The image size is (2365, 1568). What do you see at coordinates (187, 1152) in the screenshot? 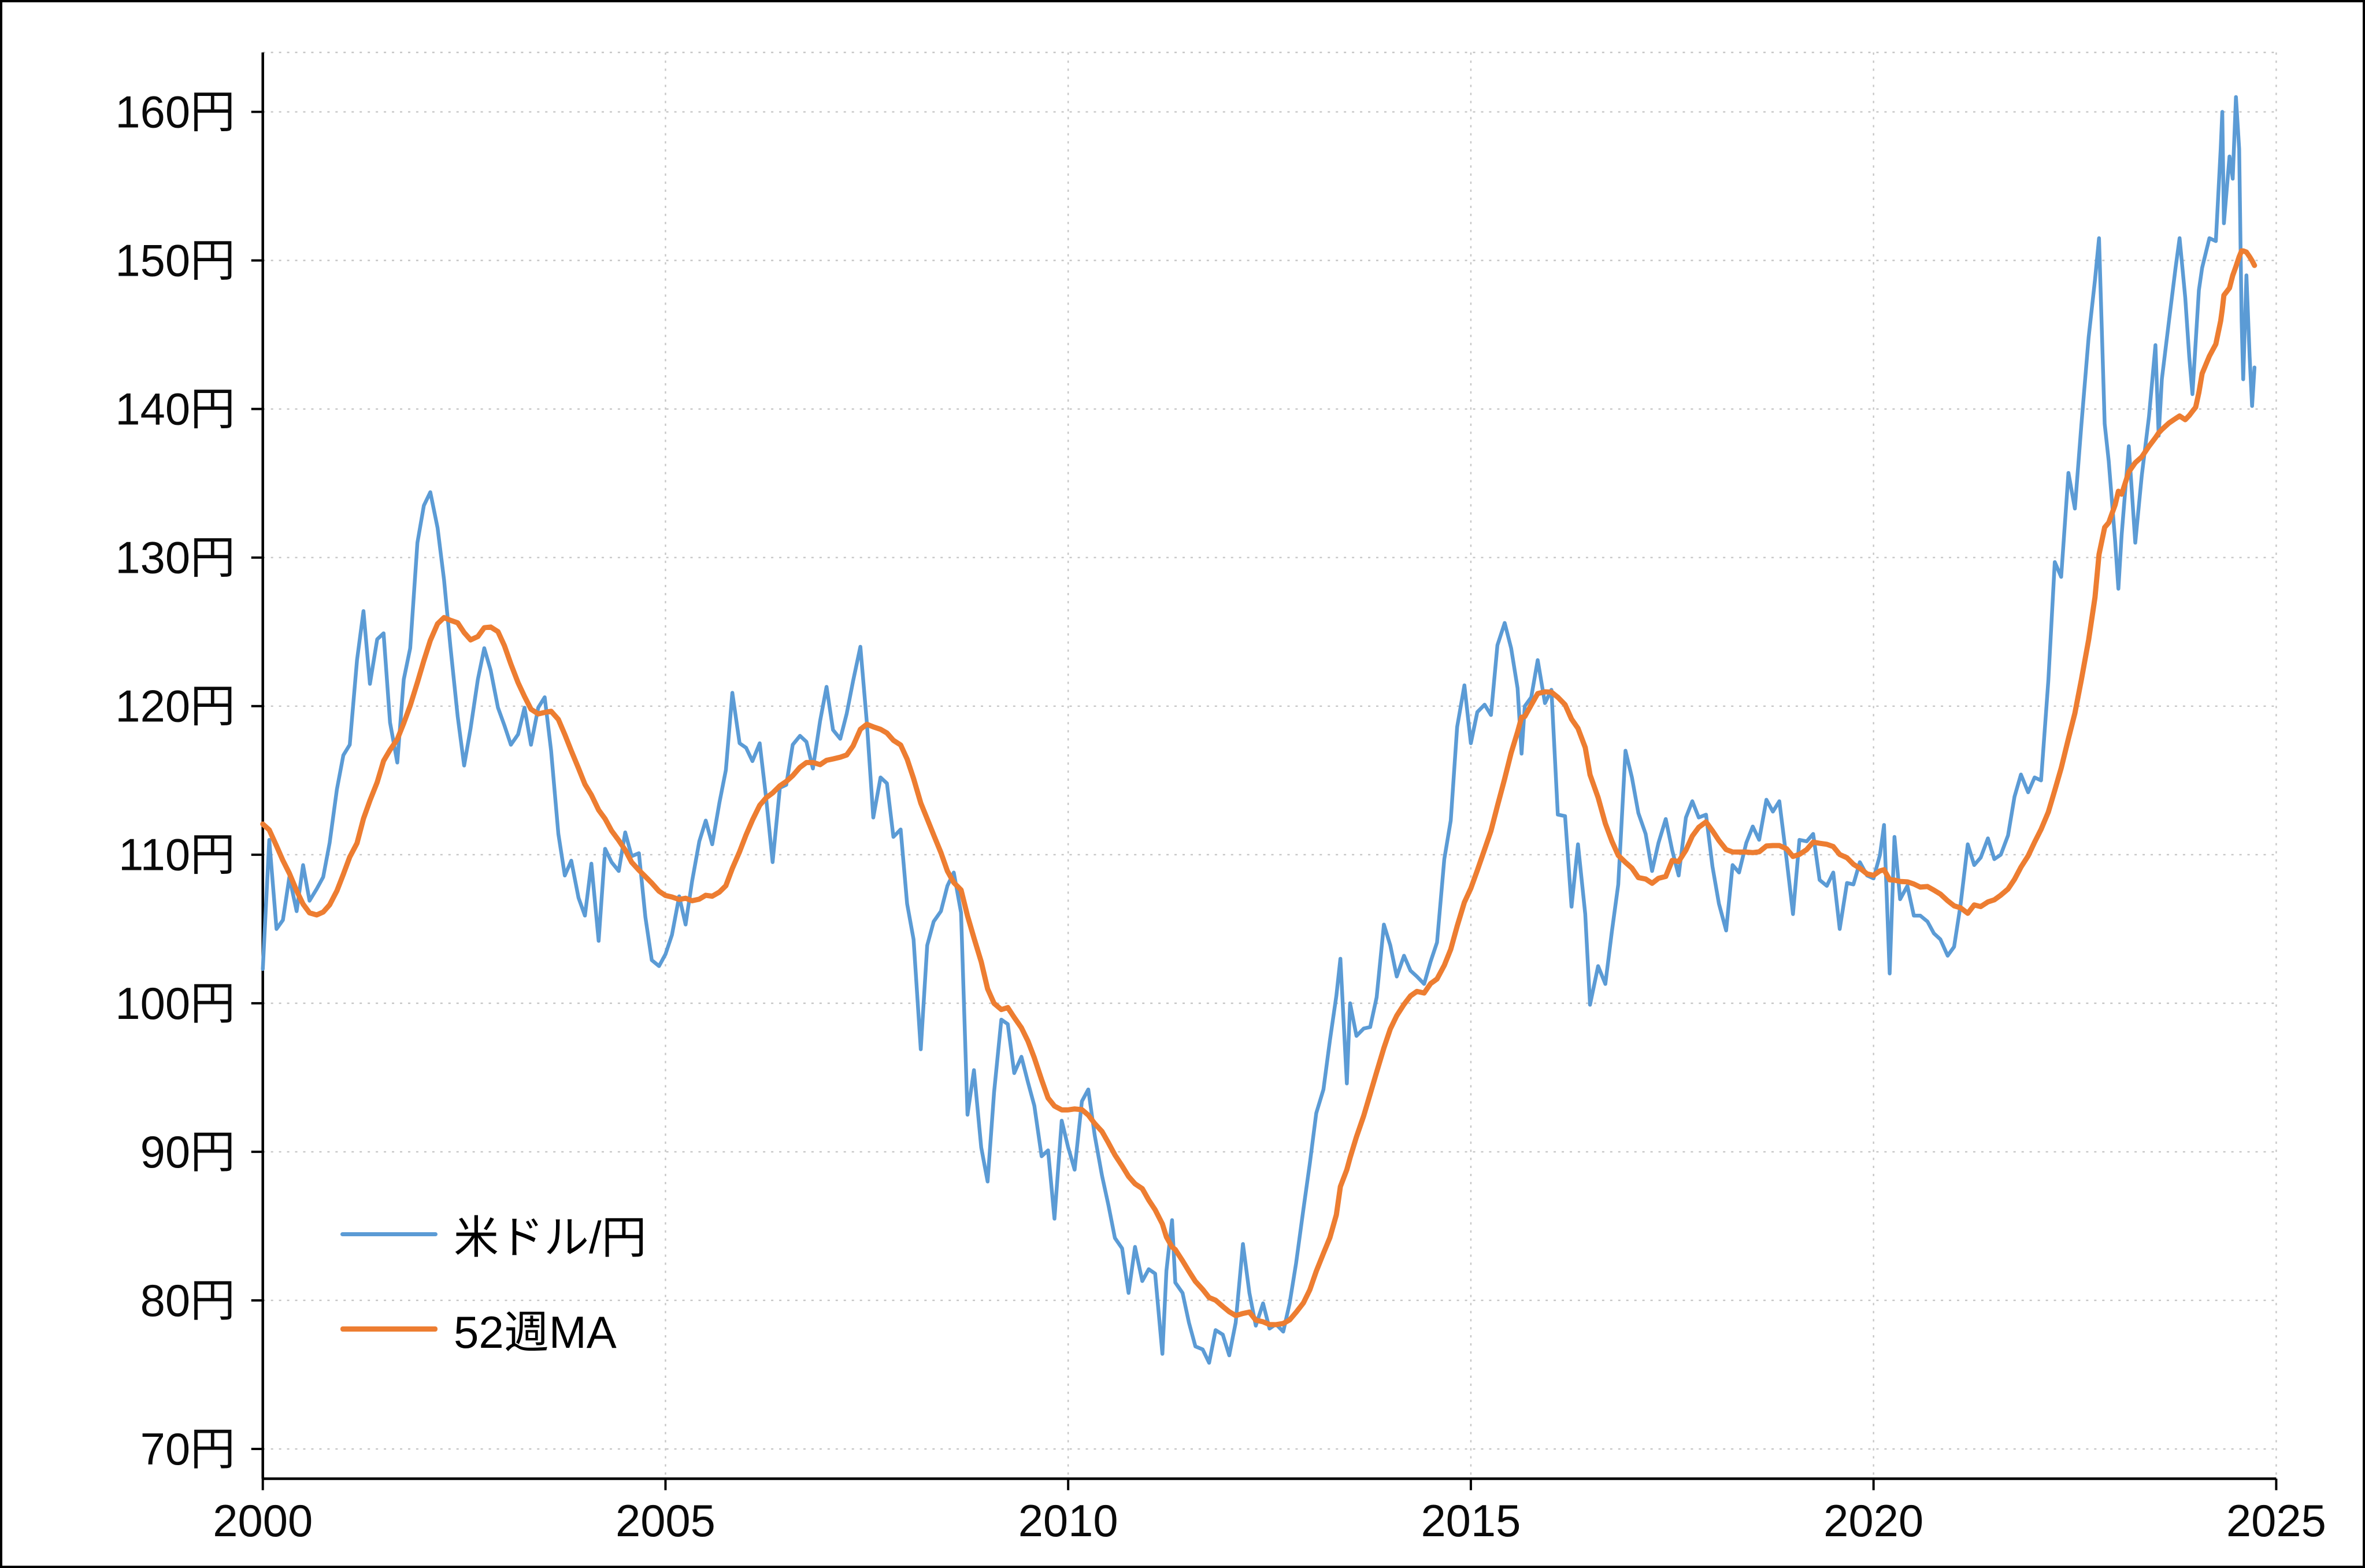
I see `y-tick-label: 90円` at bounding box center [187, 1152].